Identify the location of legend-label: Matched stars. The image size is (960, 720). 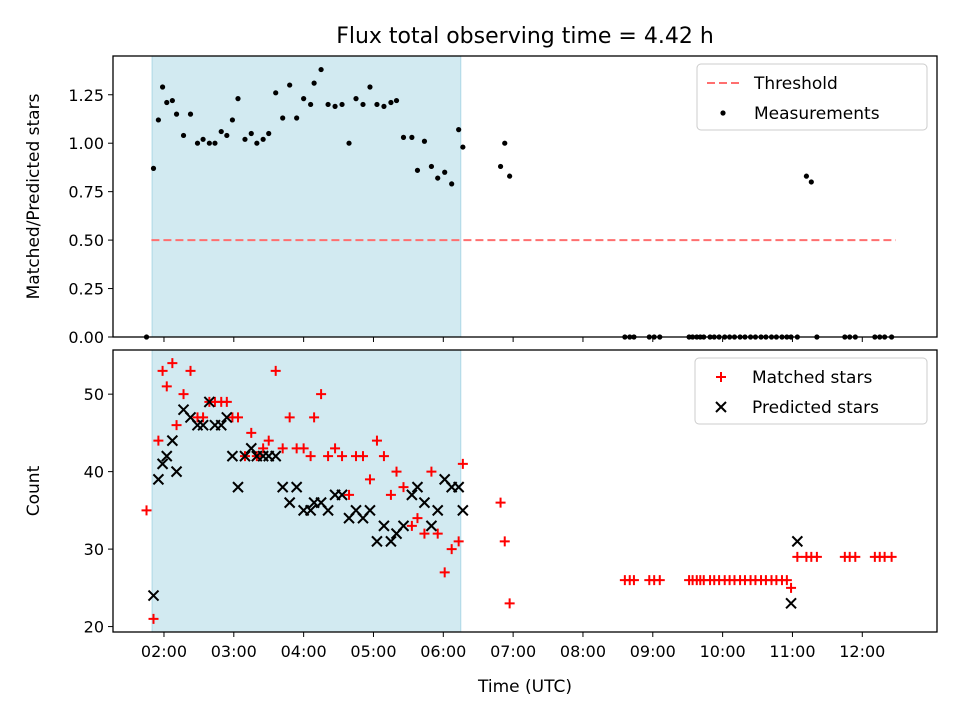
(812, 378).